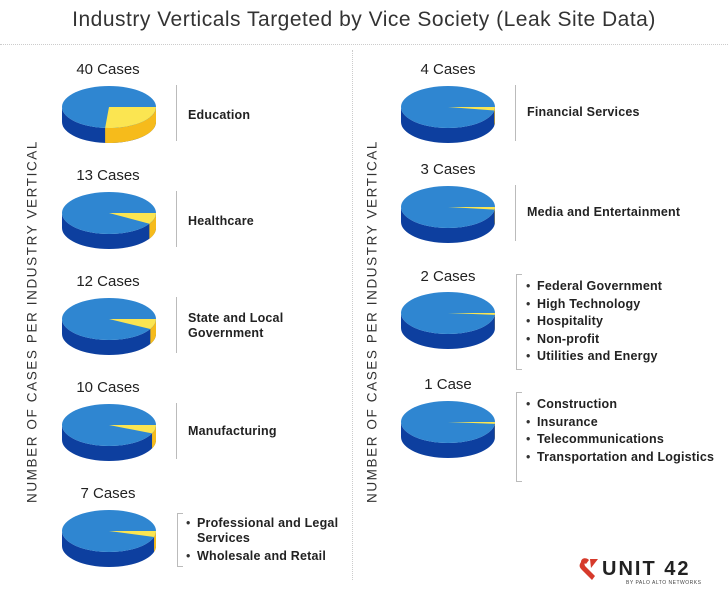 The width and height of the screenshot is (728, 600). What do you see at coordinates (448, 225) in the screenshot?
I see `pie-7-side` at bounding box center [448, 225].